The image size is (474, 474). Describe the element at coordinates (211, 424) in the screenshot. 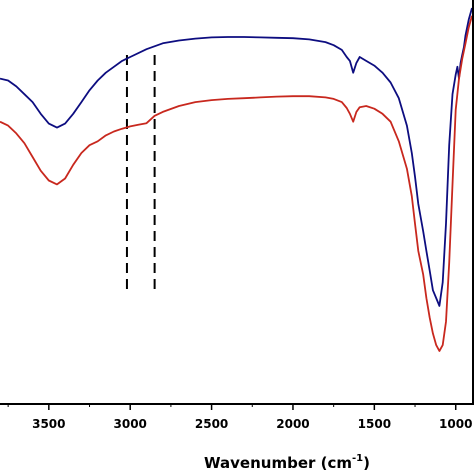

I see `x-tick-label-2500: 2500` at that location.